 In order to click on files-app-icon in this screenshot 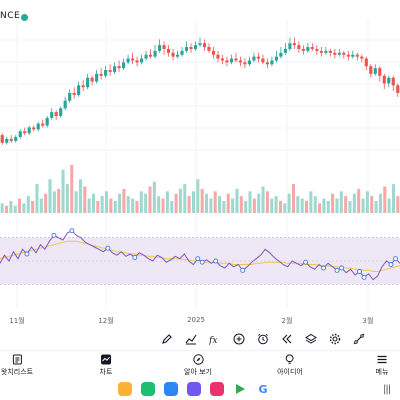, I will do `click(125, 389)`.